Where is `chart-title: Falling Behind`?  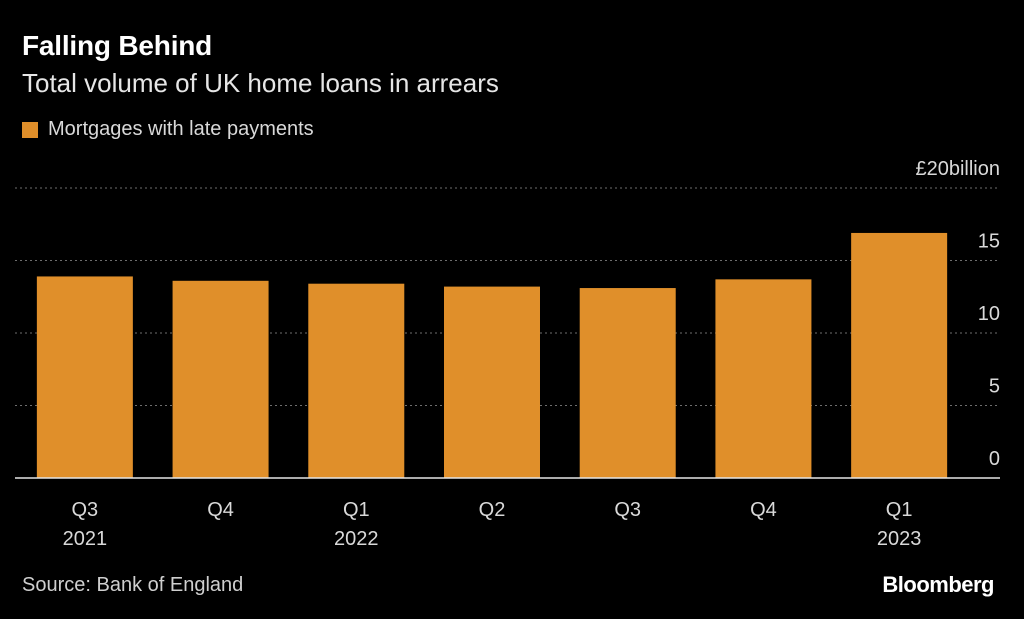 chart-title: Falling Behind is located at coordinates (117, 45).